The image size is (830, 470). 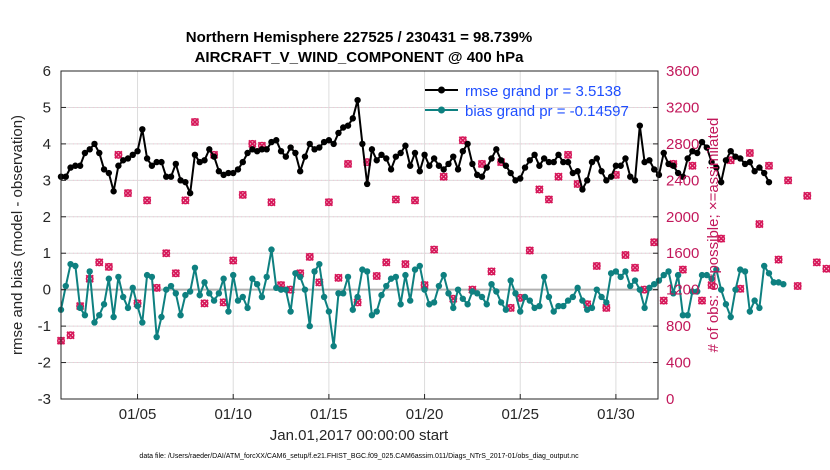 I want to click on y-left-tick-label: 2, so click(x=47, y=217).